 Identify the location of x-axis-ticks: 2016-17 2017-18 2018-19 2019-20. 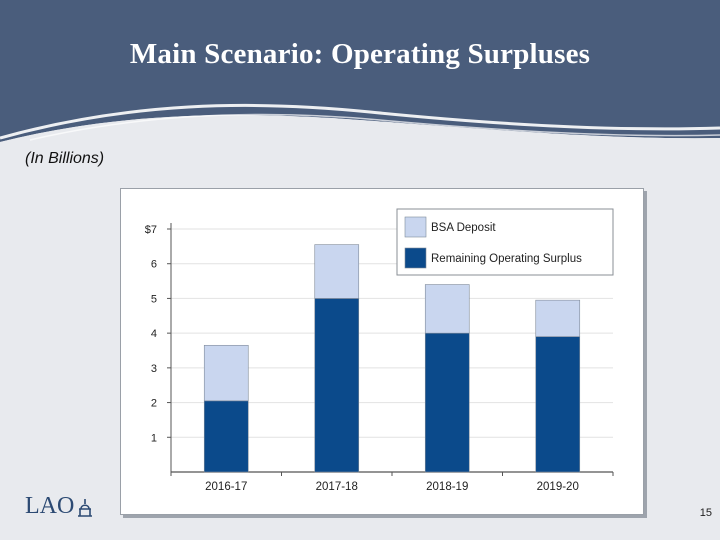
(392, 487).